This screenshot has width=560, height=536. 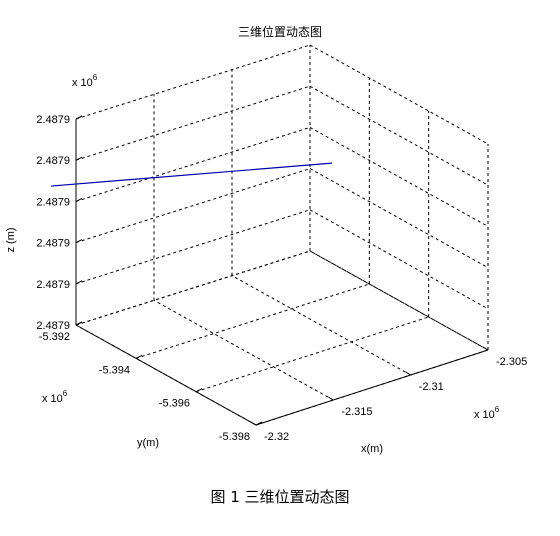 I want to click on x-axis-line, so click(x=372, y=387).